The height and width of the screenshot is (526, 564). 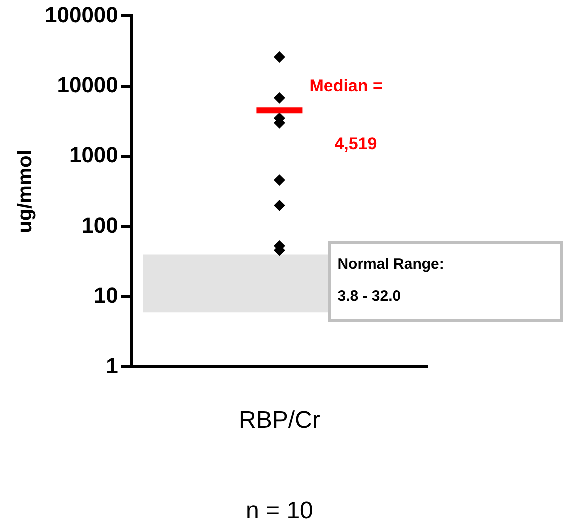 I want to click on x-tick-label: RBP/Cr, so click(x=279, y=420).